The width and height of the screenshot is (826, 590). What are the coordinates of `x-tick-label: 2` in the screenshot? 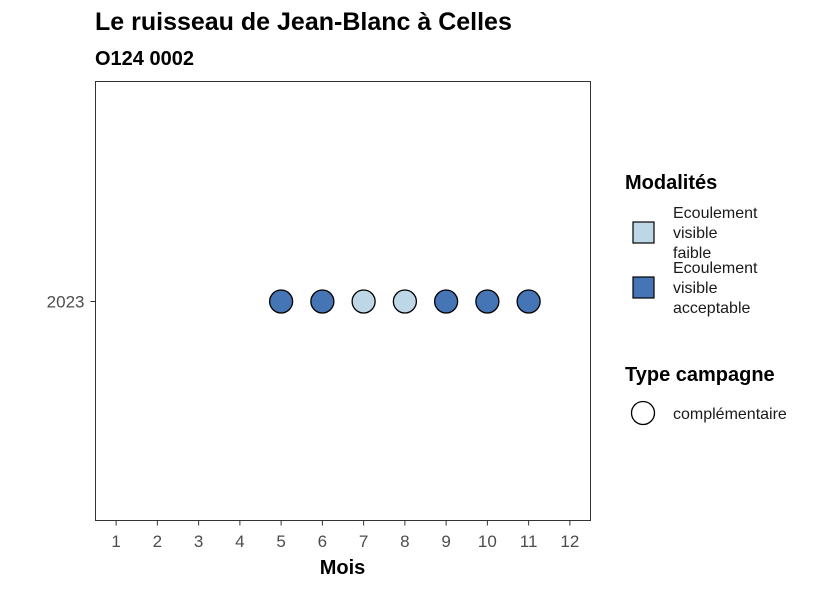 It's located at (157, 541).